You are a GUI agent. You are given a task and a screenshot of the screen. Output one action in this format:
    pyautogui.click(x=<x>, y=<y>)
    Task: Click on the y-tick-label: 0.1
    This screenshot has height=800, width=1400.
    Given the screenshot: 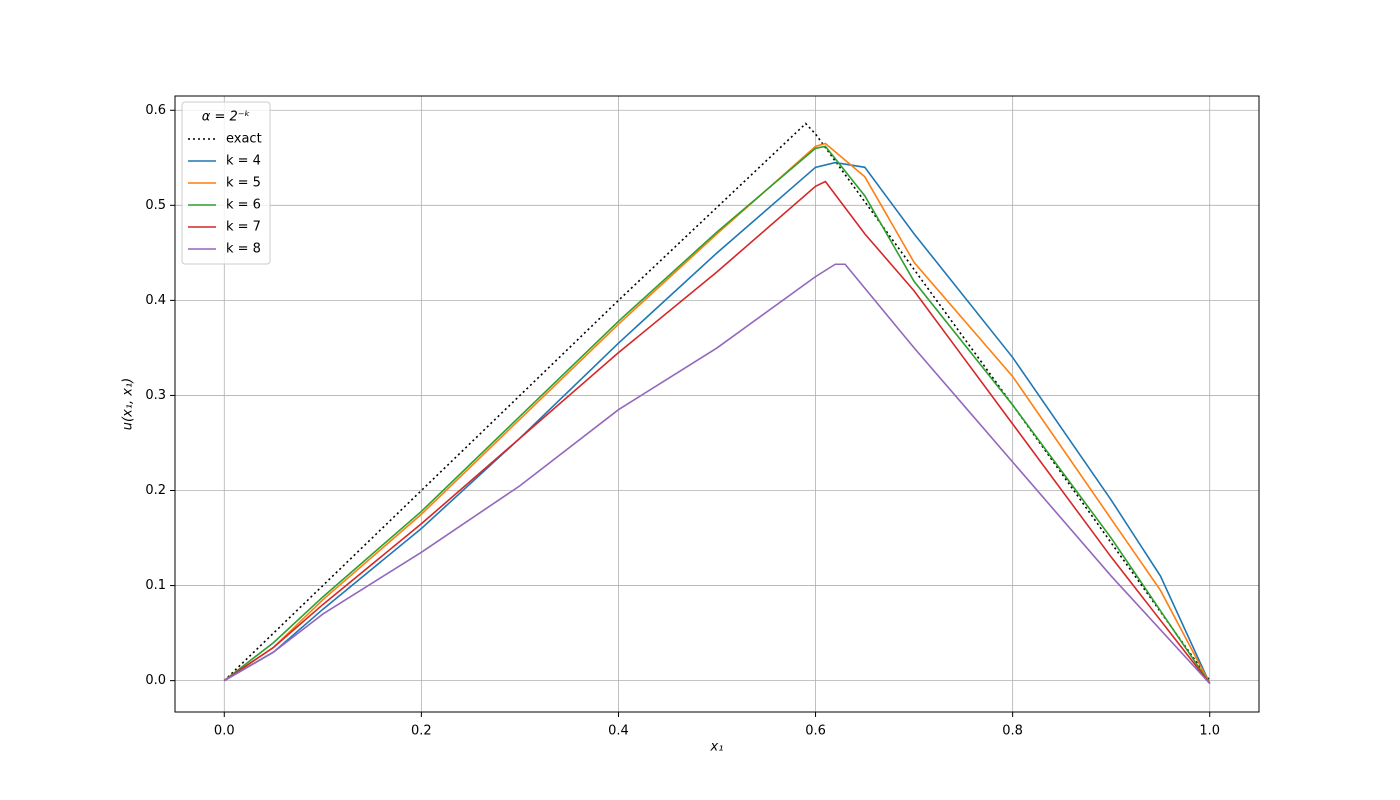 What is the action you would take?
    pyautogui.click(x=155, y=585)
    